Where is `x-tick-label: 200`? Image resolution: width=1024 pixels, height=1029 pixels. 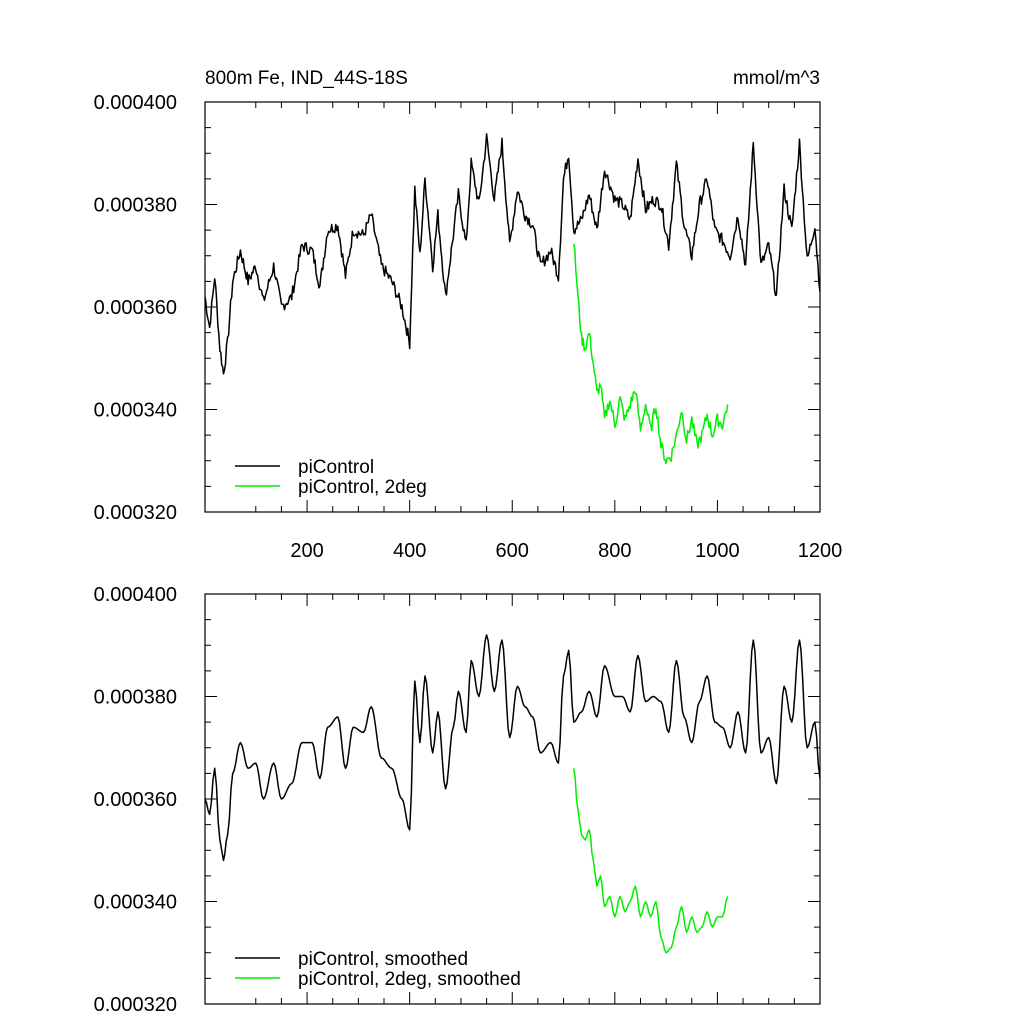
x-tick-label: 200 is located at coordinates (306, 551).